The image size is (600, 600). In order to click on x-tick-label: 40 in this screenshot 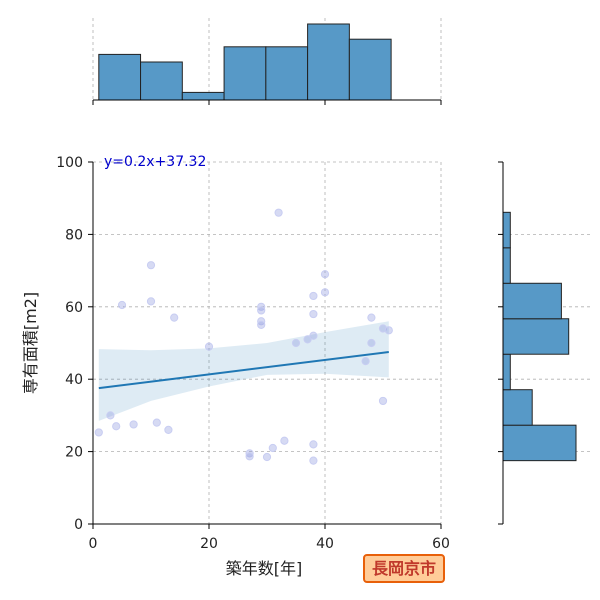, I will do `click(325, 544)`.